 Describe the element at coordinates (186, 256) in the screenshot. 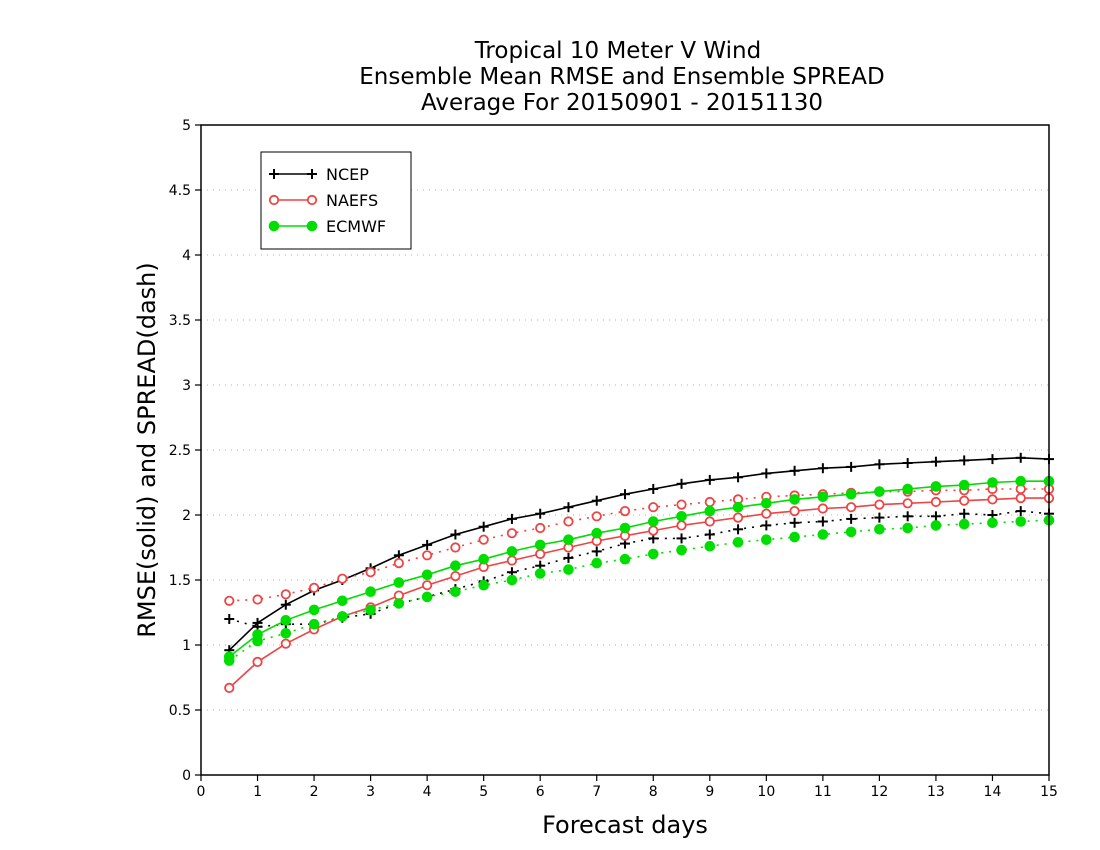

I see `y-tick-label: 4` at that location.